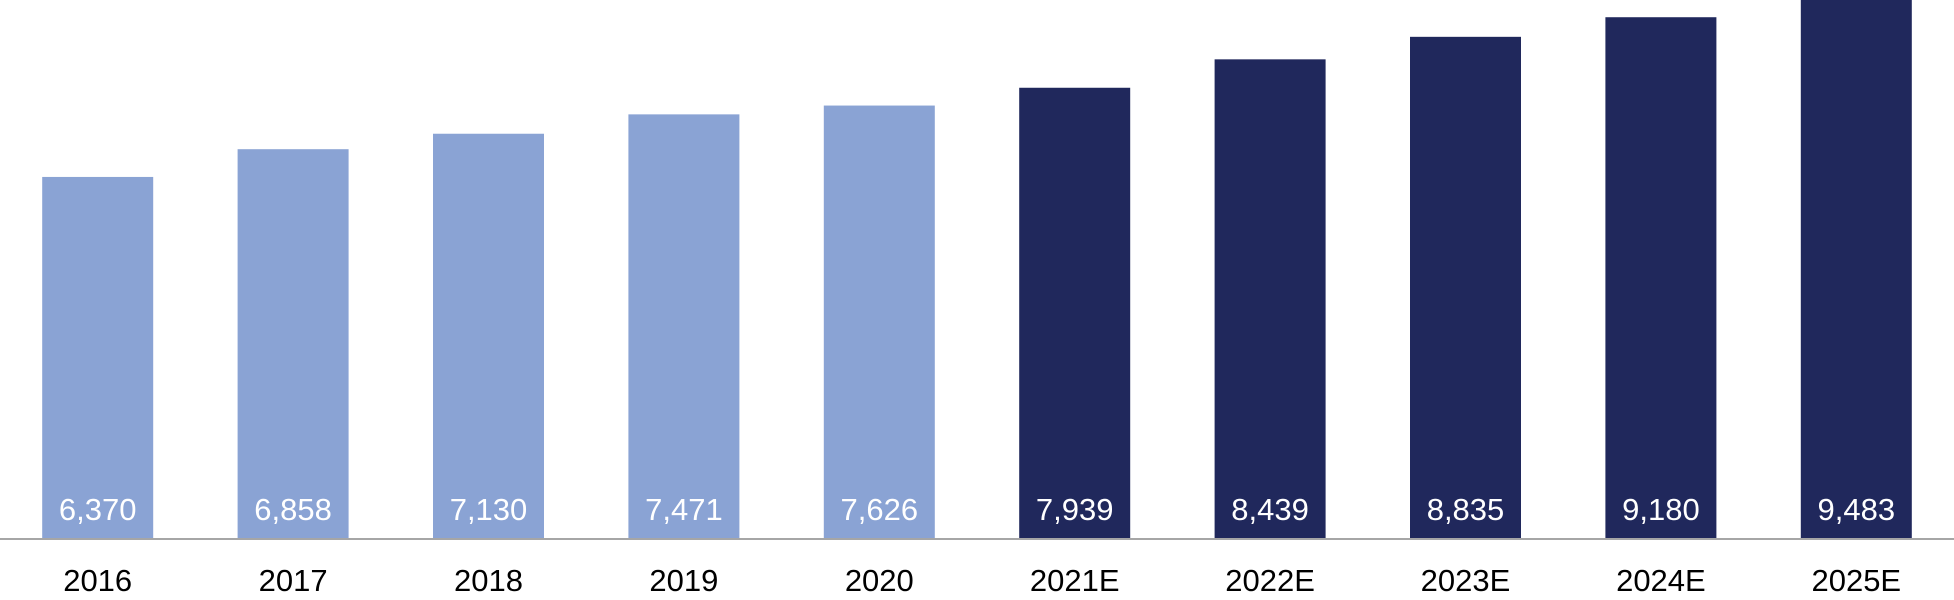 This screenshot has height=600, width=1954. I want to click on x-tick-label-2018: 2018, so click(488, 580).